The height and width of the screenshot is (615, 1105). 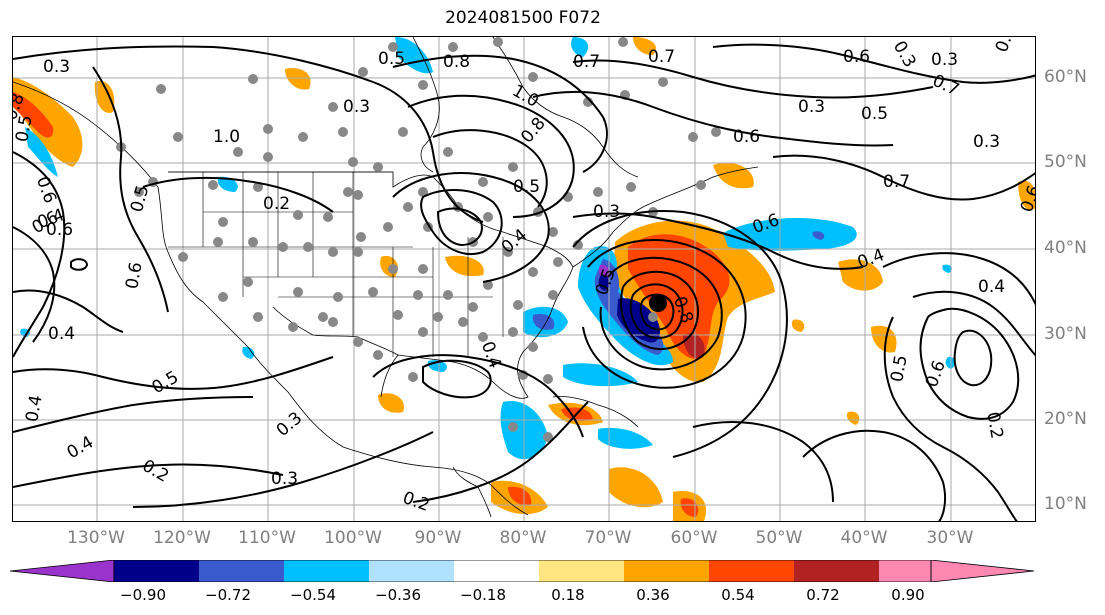 I want to click on filled-region-hurricane-navy-small, so click(x=604, y=282).